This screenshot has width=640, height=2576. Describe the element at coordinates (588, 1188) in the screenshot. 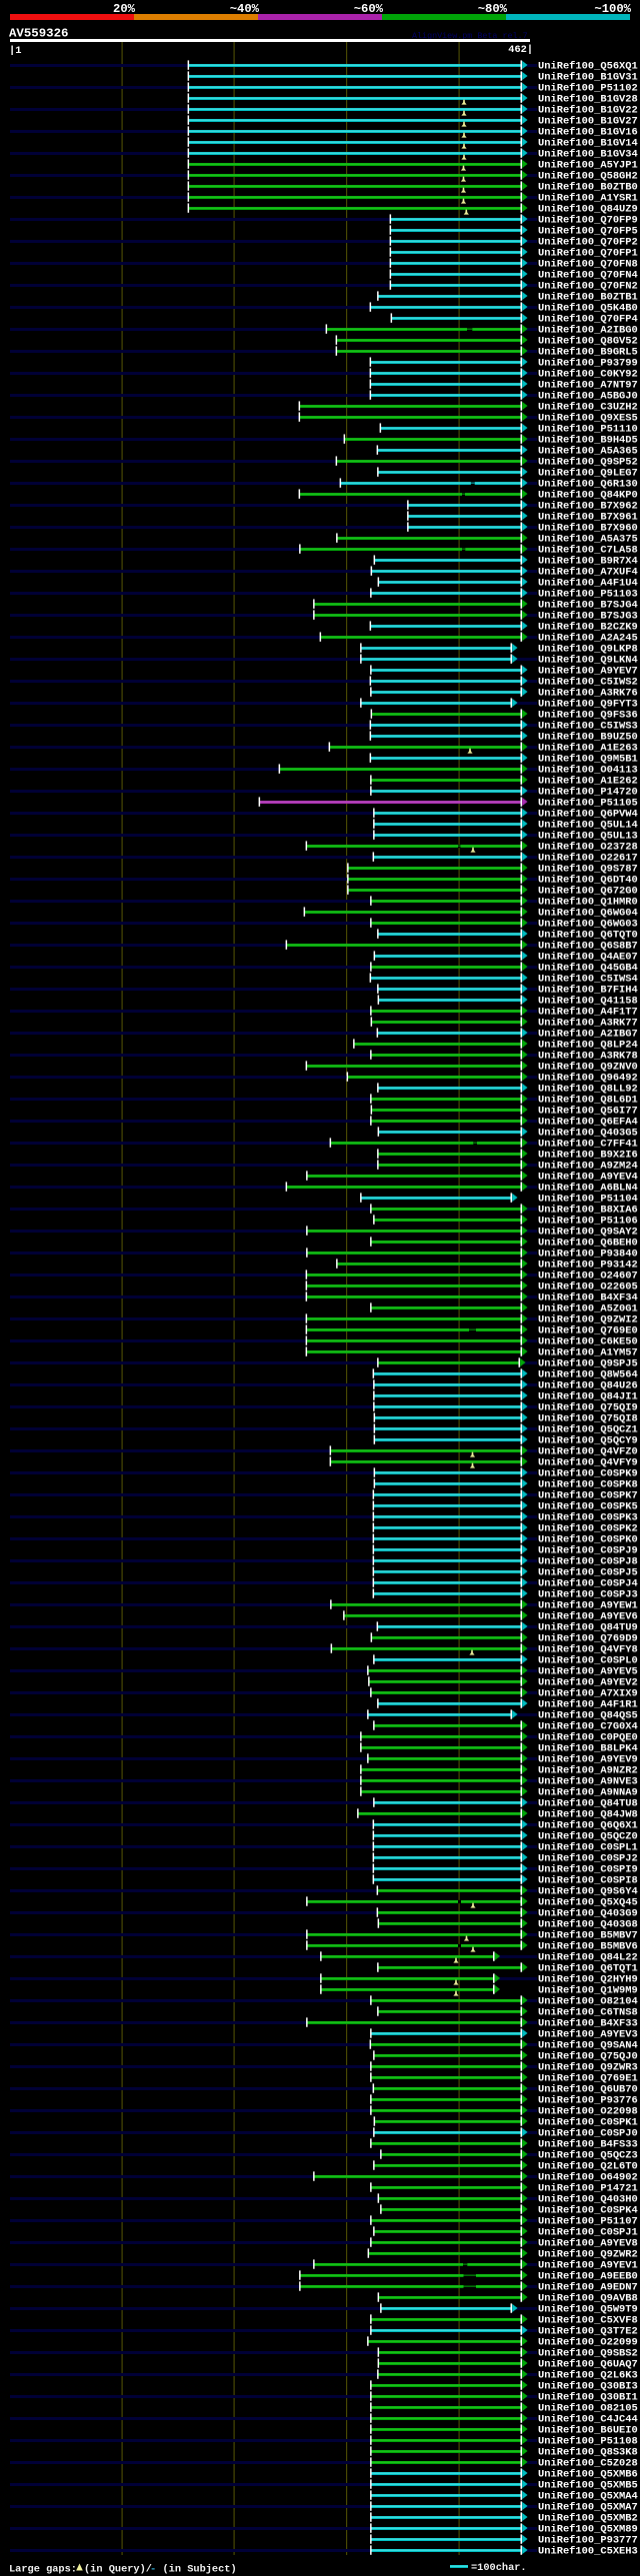

I see `svg-text: UniRef100_A6BLN4` at that location.